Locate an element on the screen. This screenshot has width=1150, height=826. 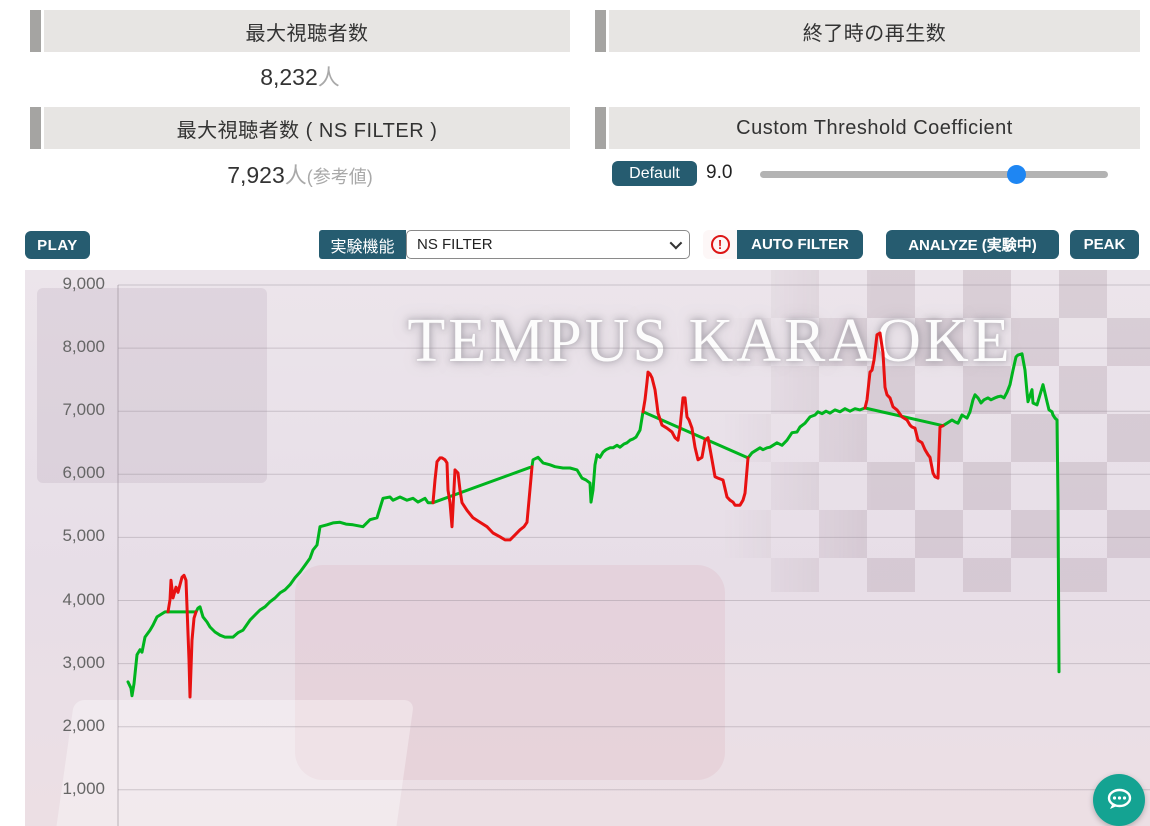
y-axis-tick-label: 9,000 is located at coordinates (83, 283).